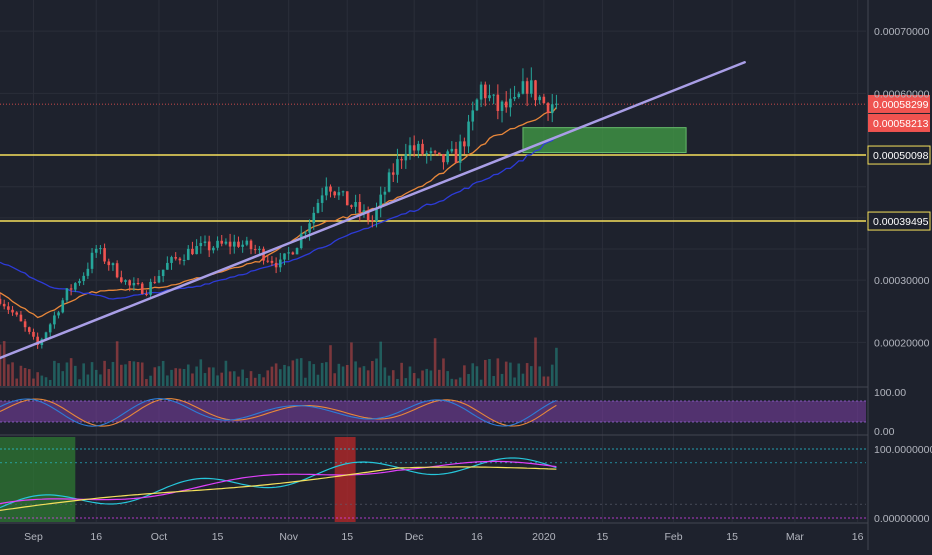 This screenshot has height=555, width=932. I want to click on price-axis-tick-label: 0.00020000, so click(902, 343).